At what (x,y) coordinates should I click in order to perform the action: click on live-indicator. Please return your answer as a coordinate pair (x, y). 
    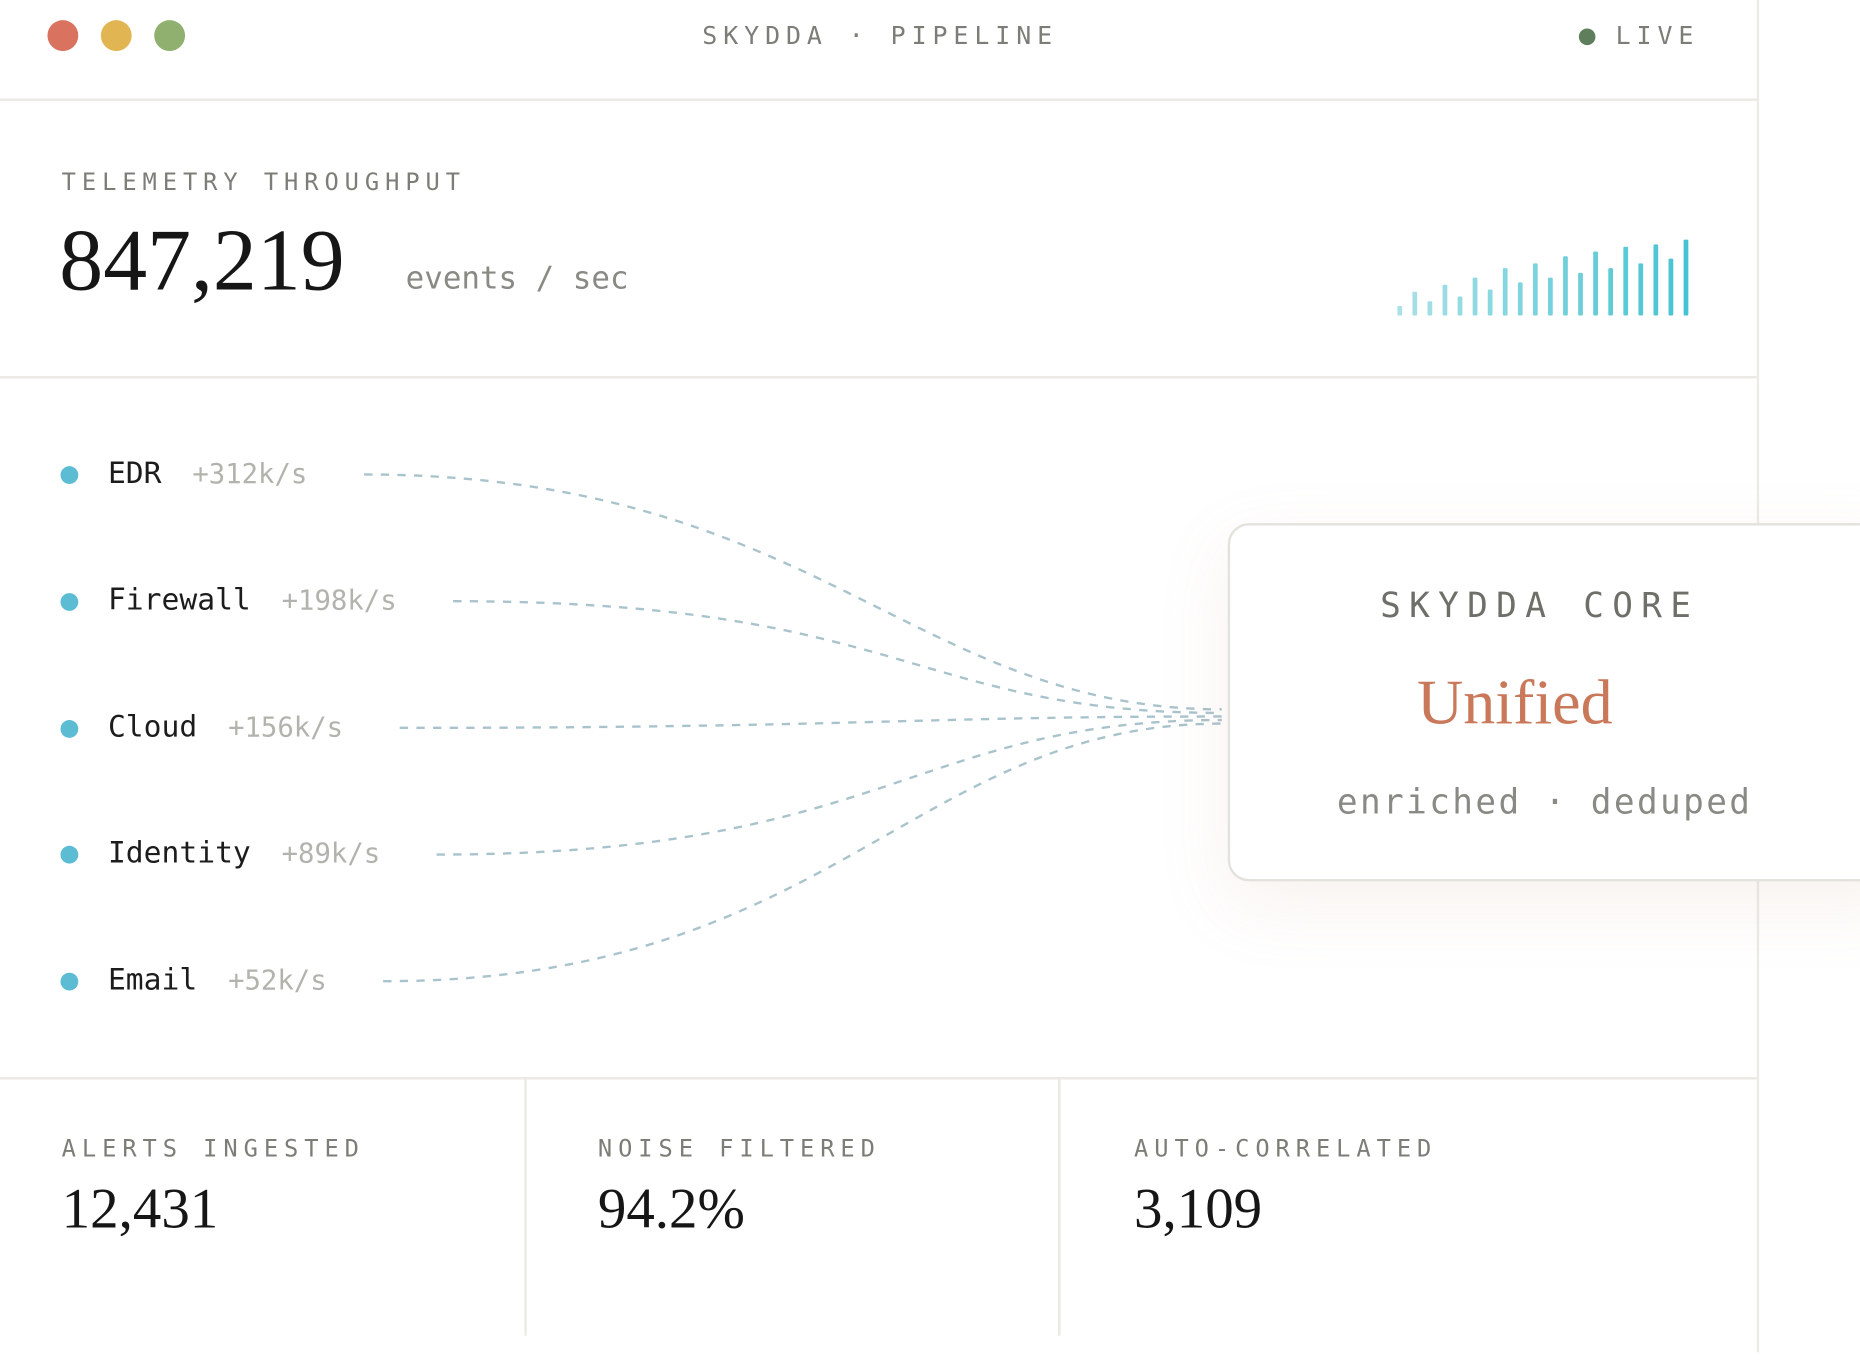
    Looking at the image, I should click on (1587, 37).